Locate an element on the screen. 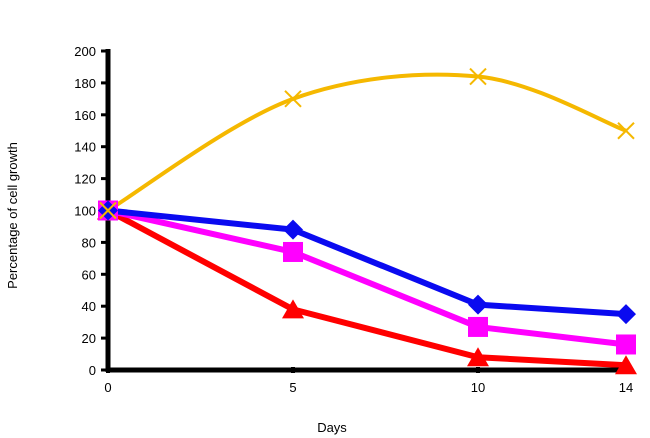  x-axis-label: Days is located at coordinates (332, 427).